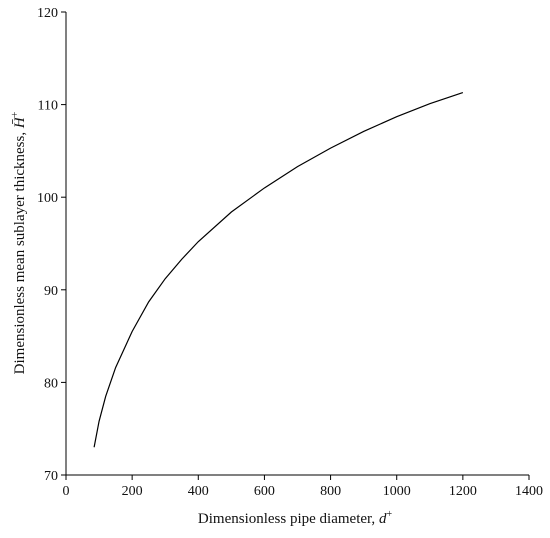 The image size is (550, 538). What do you see at coordinates (47, 198) in the screenshot?
I see `y-tick-label: 100` at bounding box center [47, 198].